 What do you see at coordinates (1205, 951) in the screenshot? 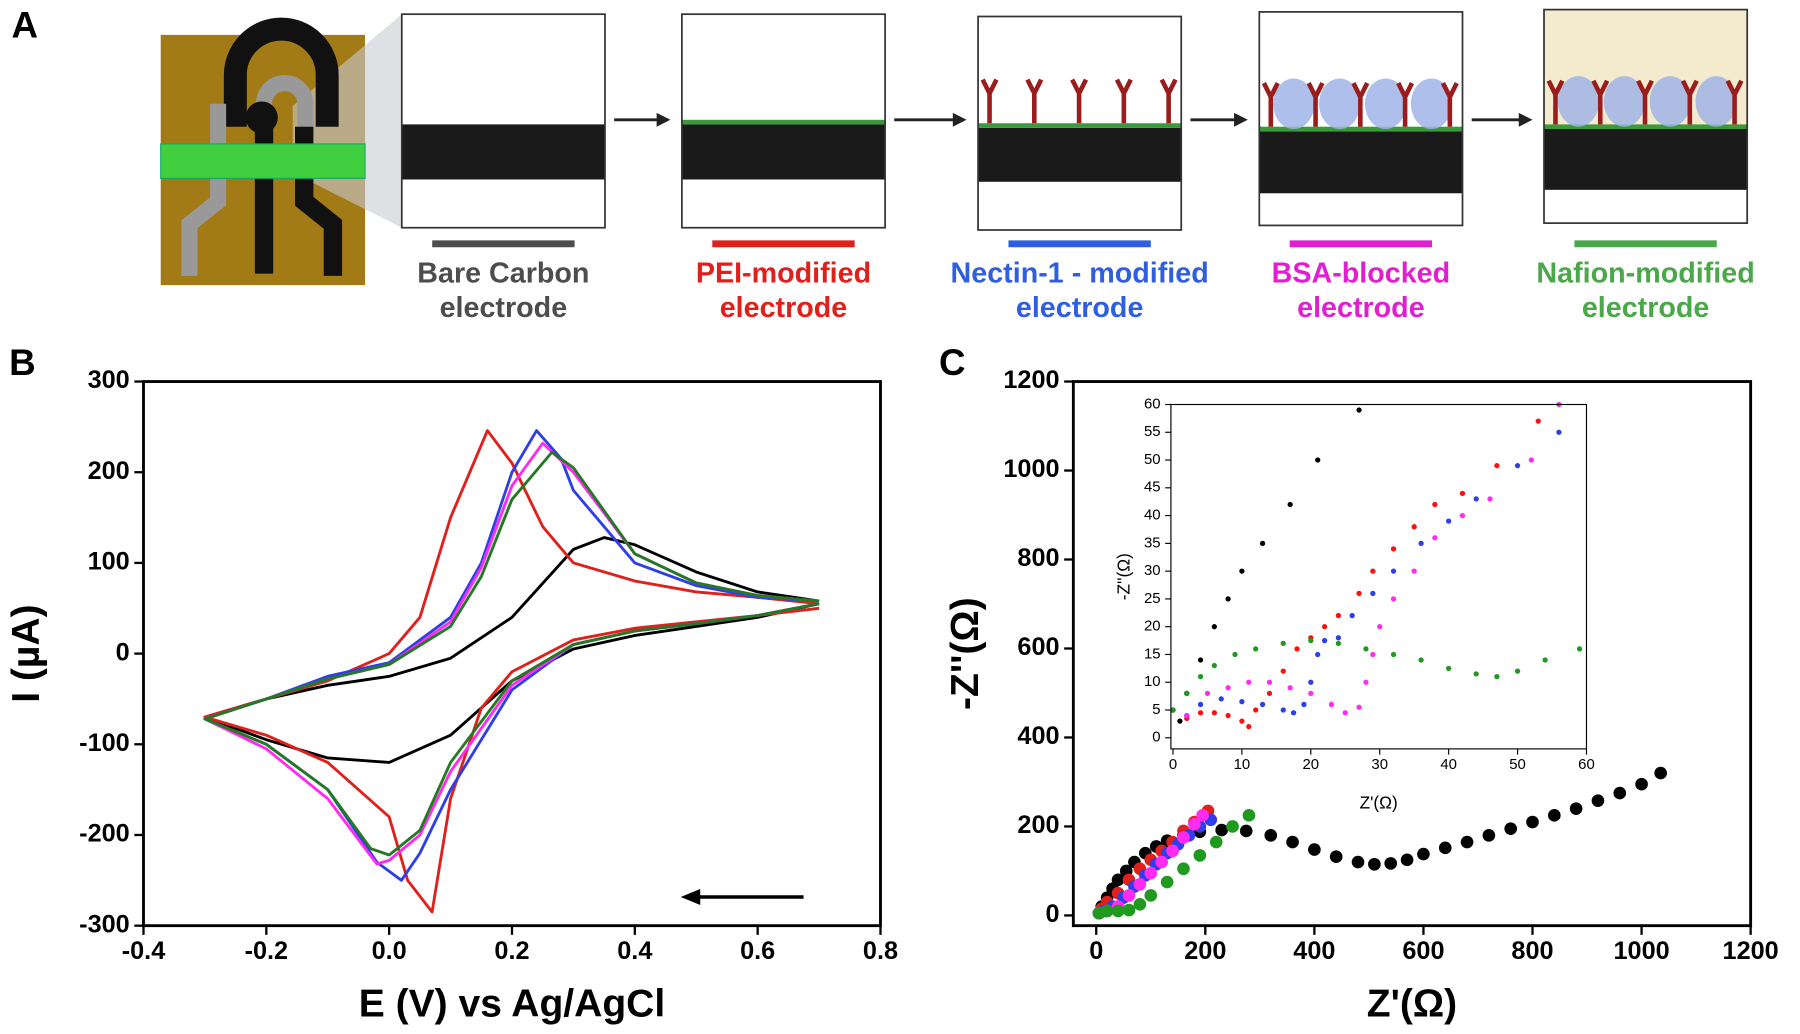
I see `x-tick-label: 200` at bounding box center [1205, 951].